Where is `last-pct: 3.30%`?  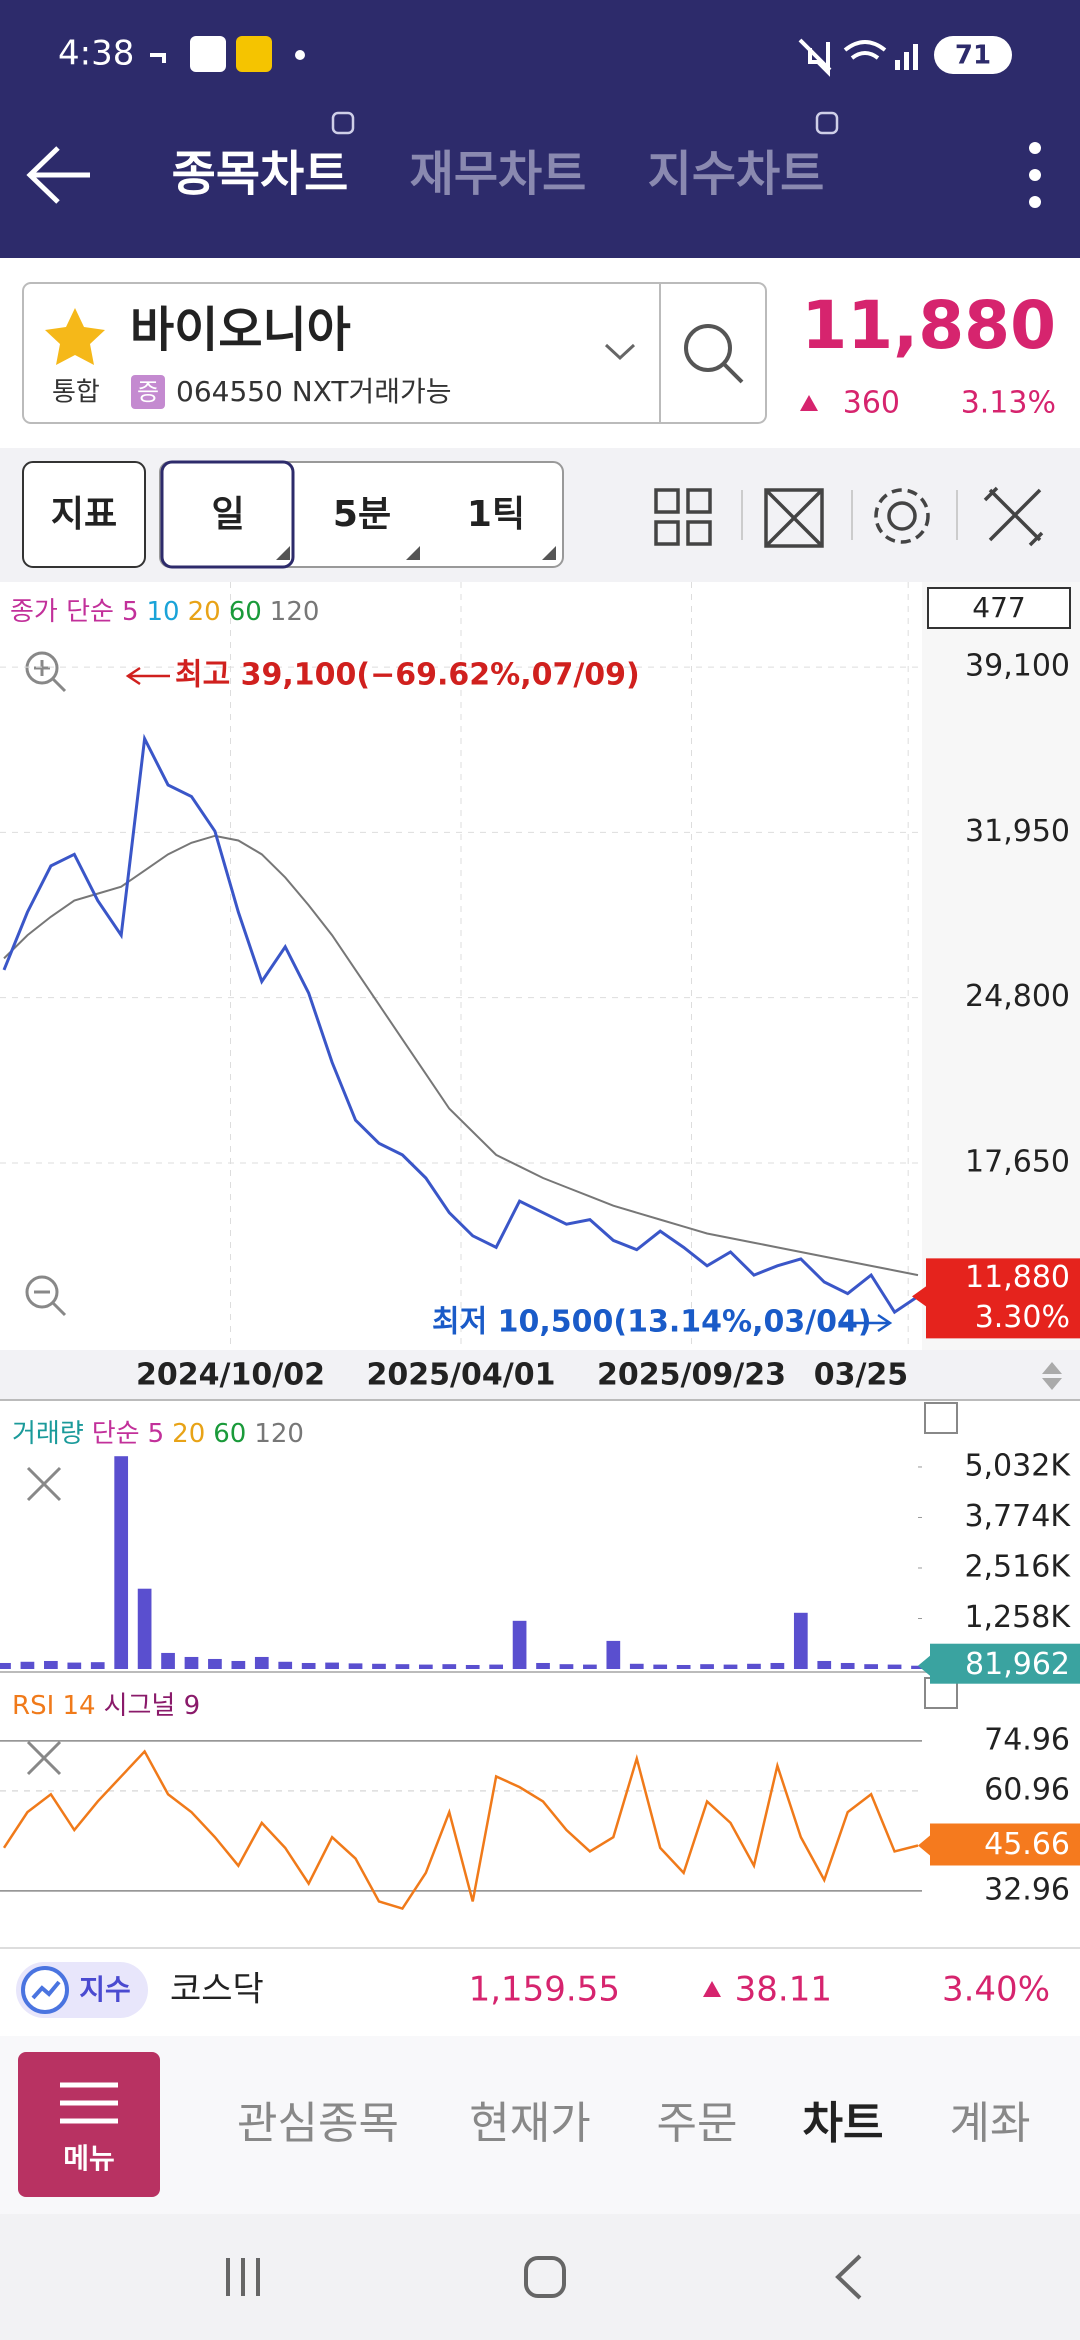
last-pct: 3.30% is located at coordinates (1022, 1317).